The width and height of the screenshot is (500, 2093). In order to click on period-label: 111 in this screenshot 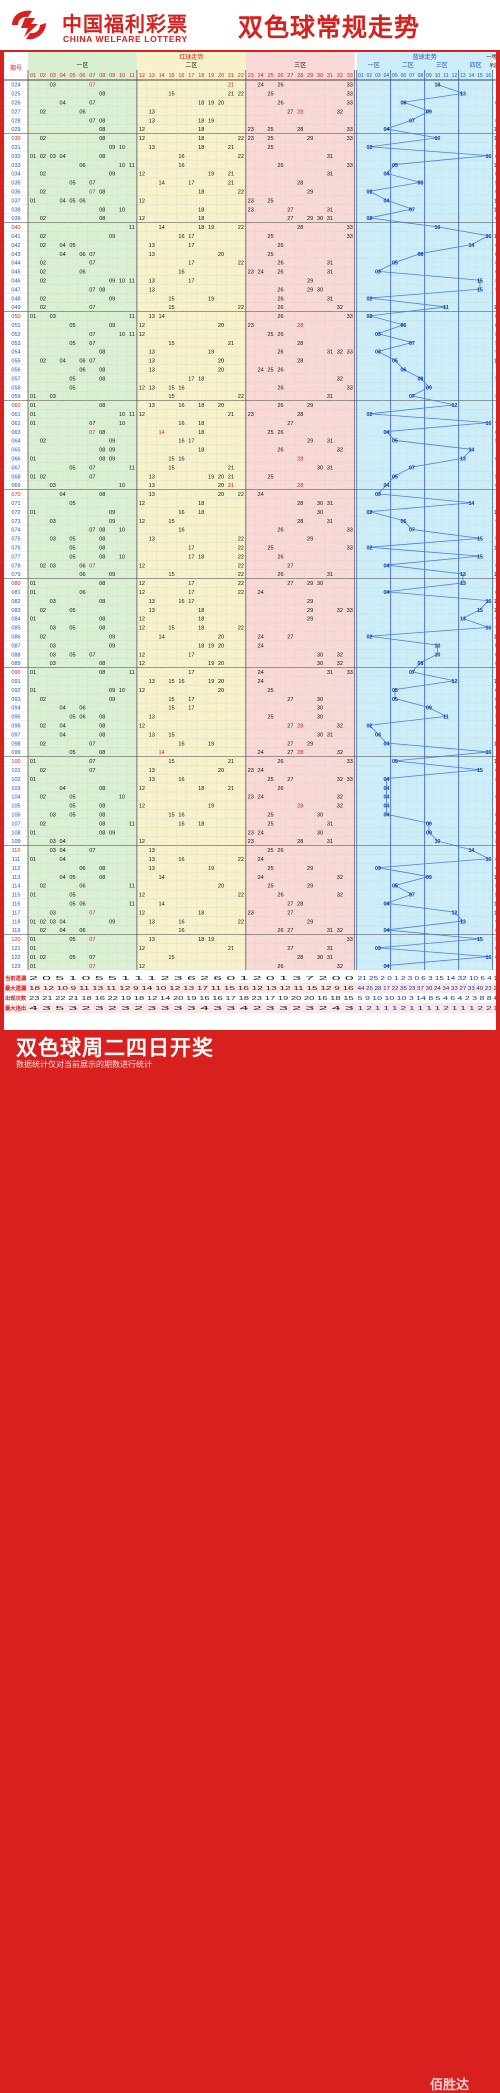, I will do `click(16, 860)`.